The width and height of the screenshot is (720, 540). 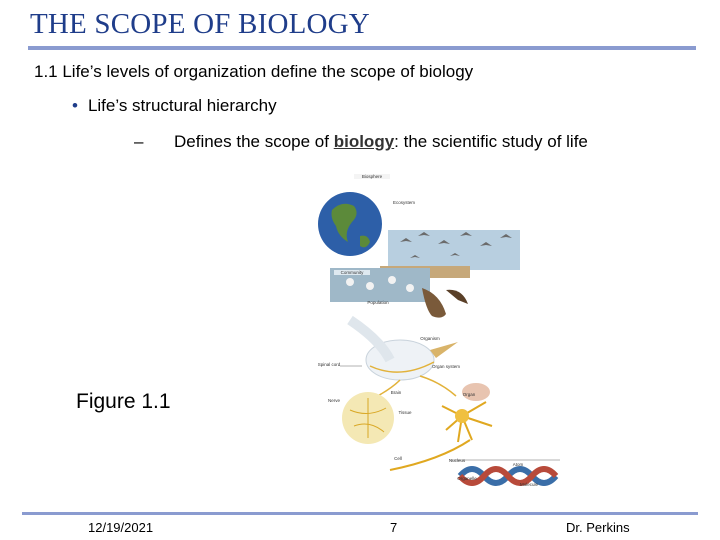 I want to click on slide-title: THE SCOPE OF BIOLOGY, so click(x=200, y=24).